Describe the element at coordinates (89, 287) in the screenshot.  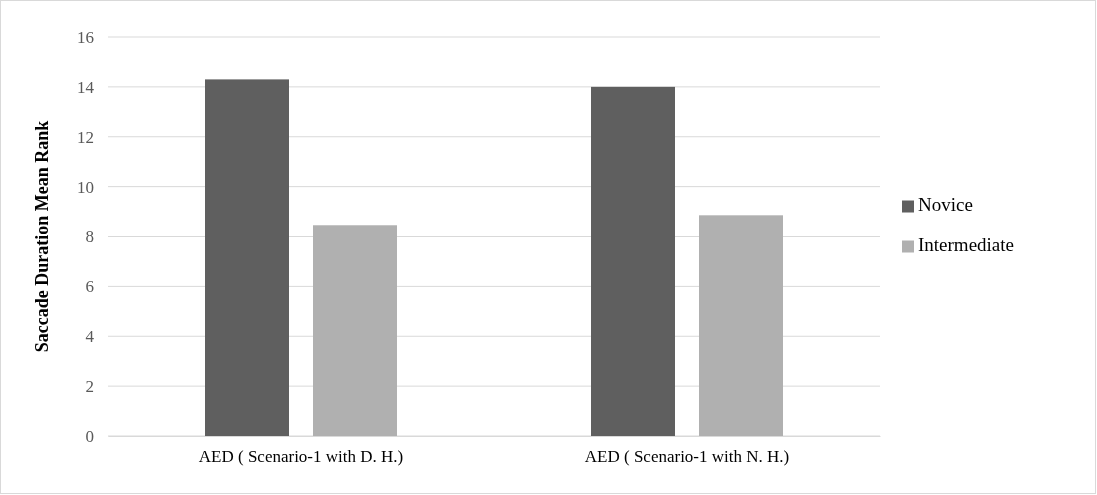
I see `y-tick-label: 6` at that location.